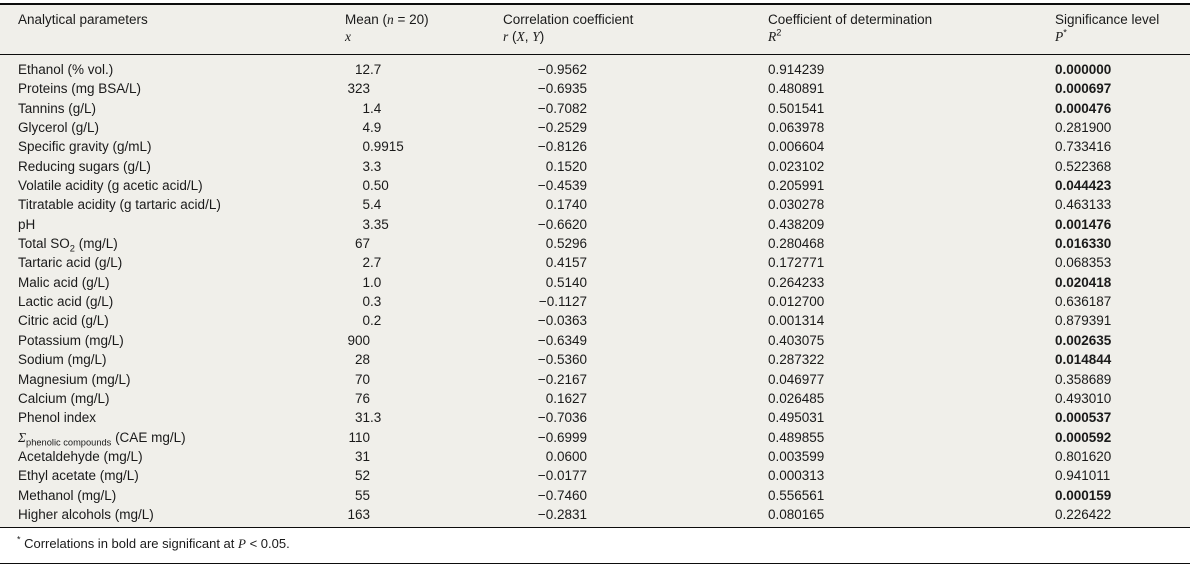  Describe the element at coordinates (387, 147) in the screenshot. I see `mean-fraction: .9915` at that location.